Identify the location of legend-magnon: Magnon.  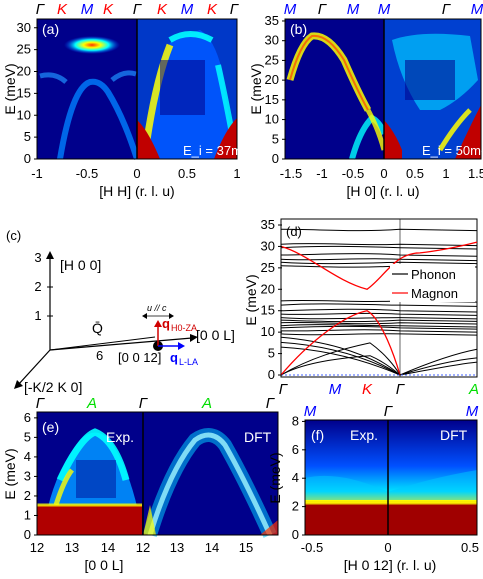
(434, 293).